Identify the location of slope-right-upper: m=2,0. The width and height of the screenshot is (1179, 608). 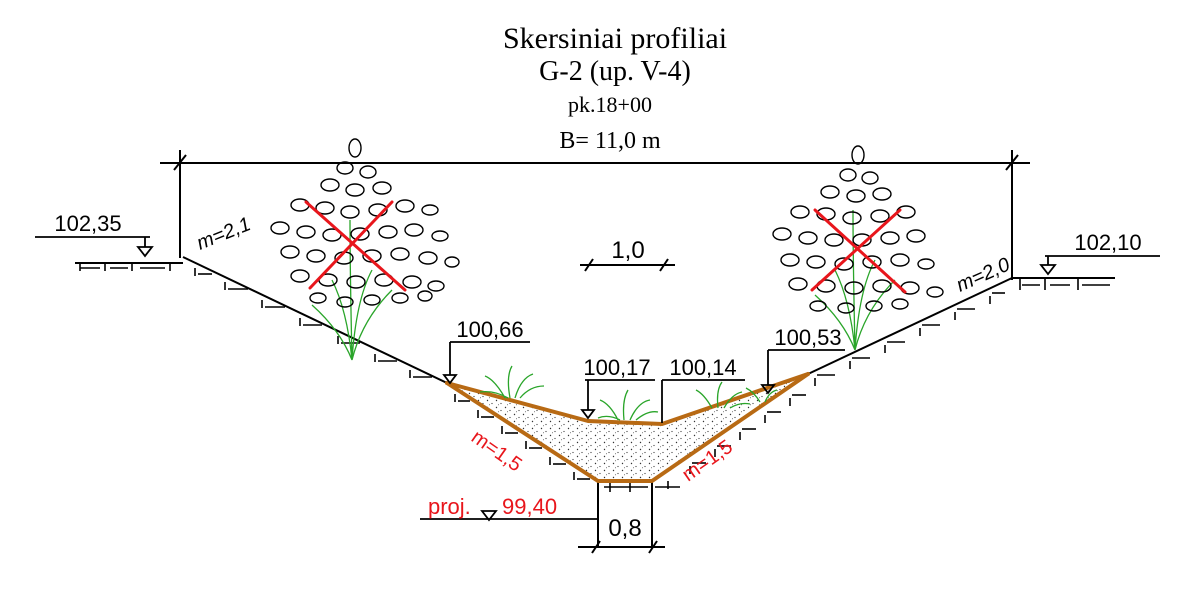
(983, 275).